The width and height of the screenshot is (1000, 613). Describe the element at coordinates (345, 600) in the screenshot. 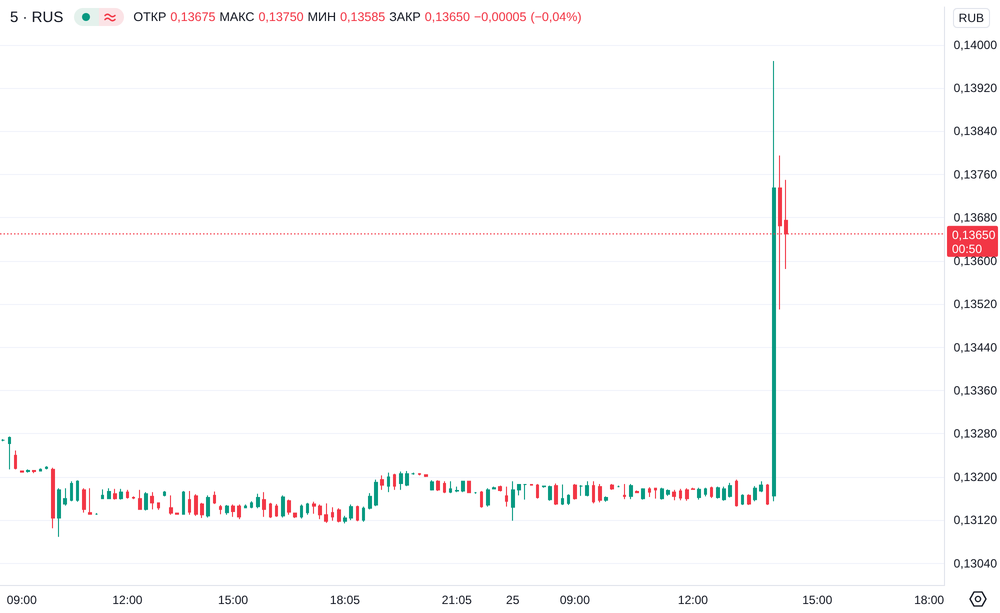

I see `x-tick-label: 18:05` at that location.